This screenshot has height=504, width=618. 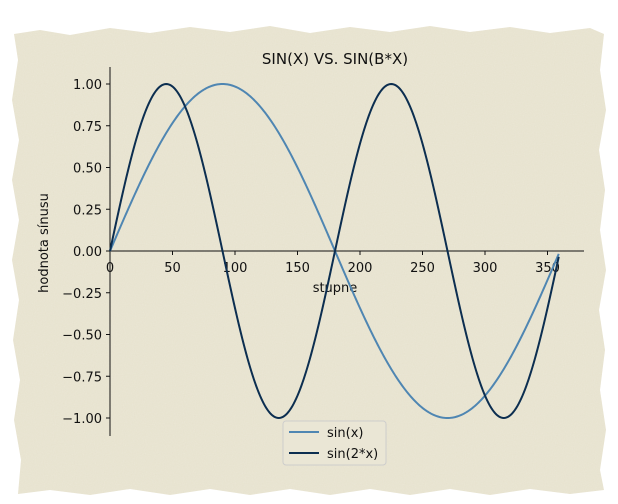 I want to click on y-tick-label: 0.00, so click(x=87, y=252).